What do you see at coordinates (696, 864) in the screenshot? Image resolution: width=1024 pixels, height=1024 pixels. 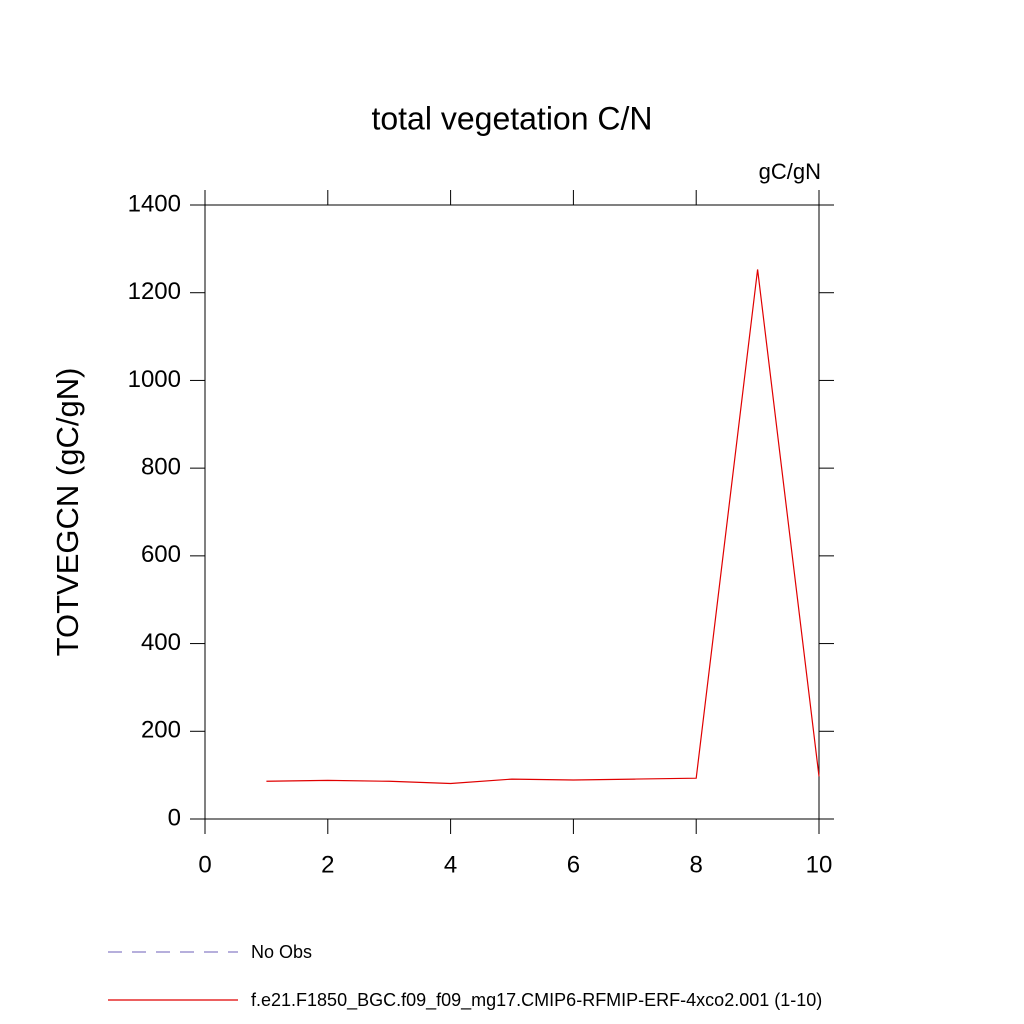 I see `x-tick-label: 8` at bounding box center [696, 864].